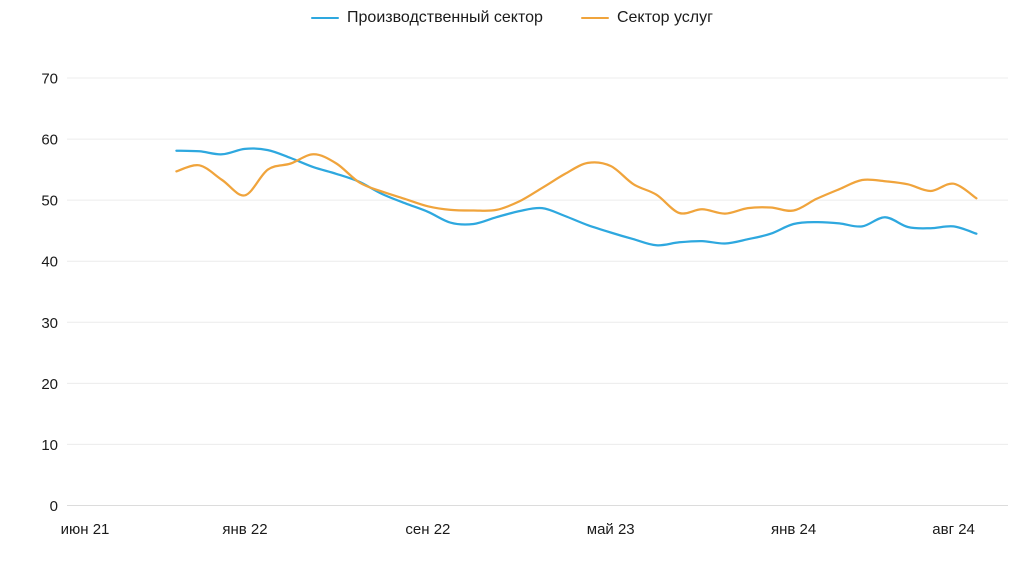 The height and width of the screenshot is (566, 1024). What do you see at coordinates (325, 18) in the screenshot?
I see `legend-line-swatch-manufacturing-icon` at bounding box center [325, 18].